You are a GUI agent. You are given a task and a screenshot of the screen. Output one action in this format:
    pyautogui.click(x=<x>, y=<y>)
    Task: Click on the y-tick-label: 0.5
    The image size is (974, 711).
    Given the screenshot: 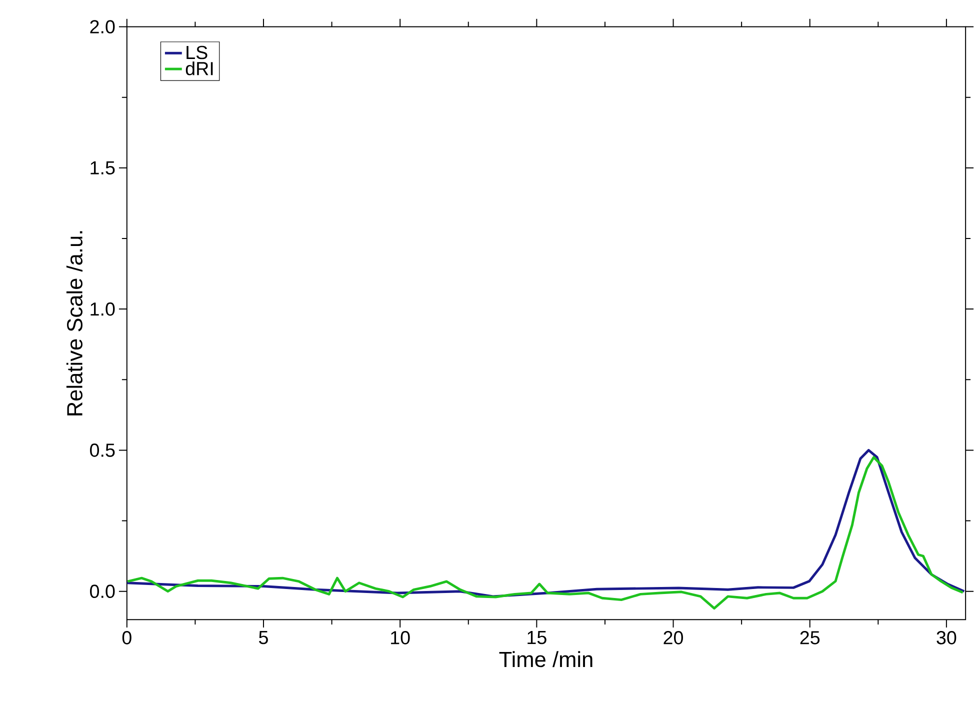 What is the action you would take?
    pyautogui.click(x=102, y=450)
    